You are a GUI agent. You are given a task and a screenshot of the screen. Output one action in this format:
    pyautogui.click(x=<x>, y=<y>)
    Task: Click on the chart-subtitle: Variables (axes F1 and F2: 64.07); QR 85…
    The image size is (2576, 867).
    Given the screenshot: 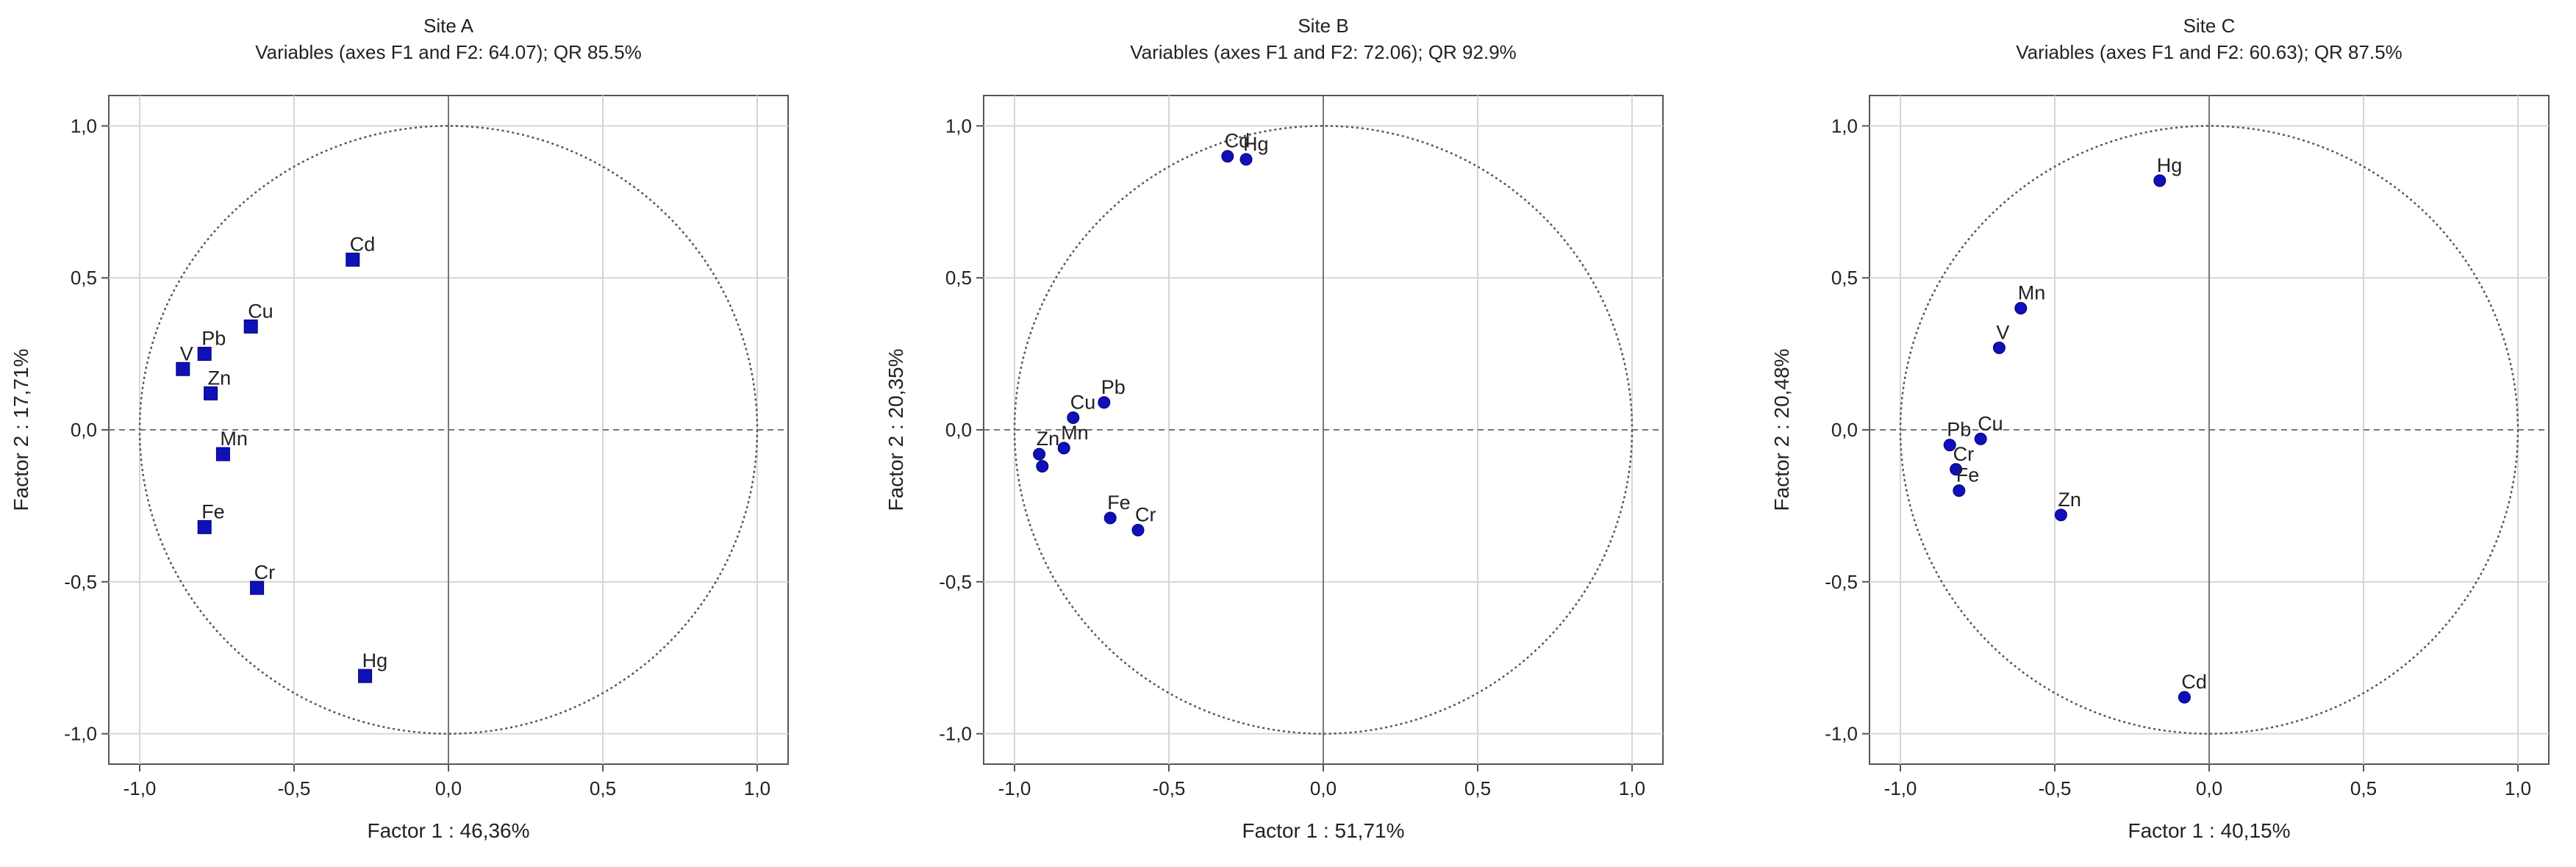 What is the action you would take?
    pyautogui.click(x=448, y=52)
    